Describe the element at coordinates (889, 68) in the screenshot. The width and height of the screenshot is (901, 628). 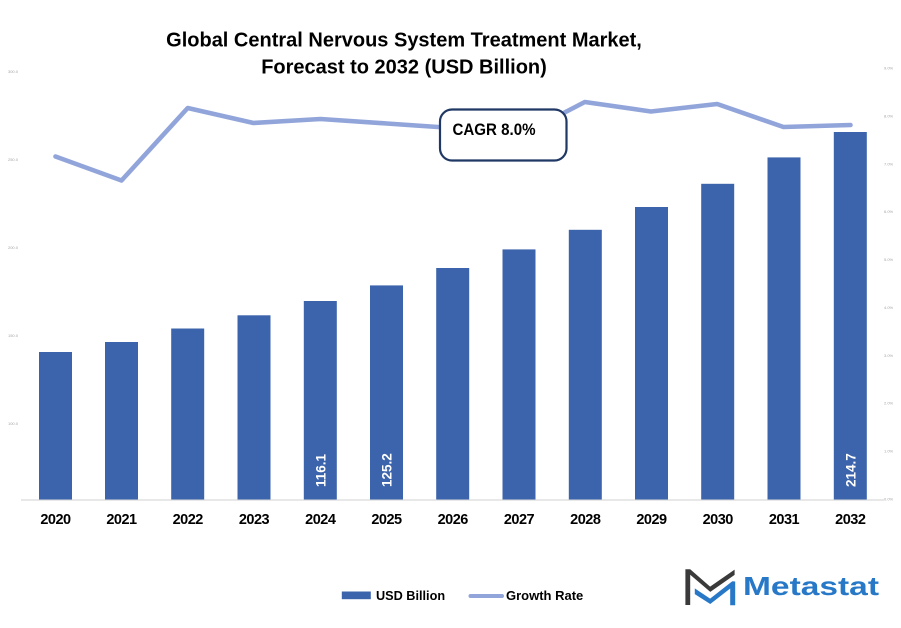
I see `svg-text: 9.0%` at that location.